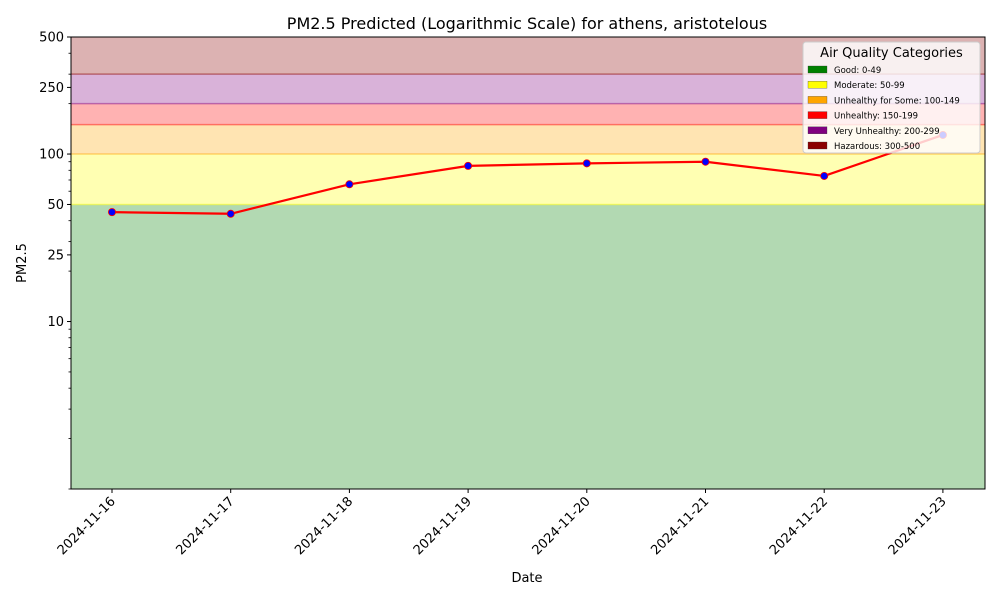  I want to click on legend-label: Unhealthy for Some: 100-149, so click(897, 101).